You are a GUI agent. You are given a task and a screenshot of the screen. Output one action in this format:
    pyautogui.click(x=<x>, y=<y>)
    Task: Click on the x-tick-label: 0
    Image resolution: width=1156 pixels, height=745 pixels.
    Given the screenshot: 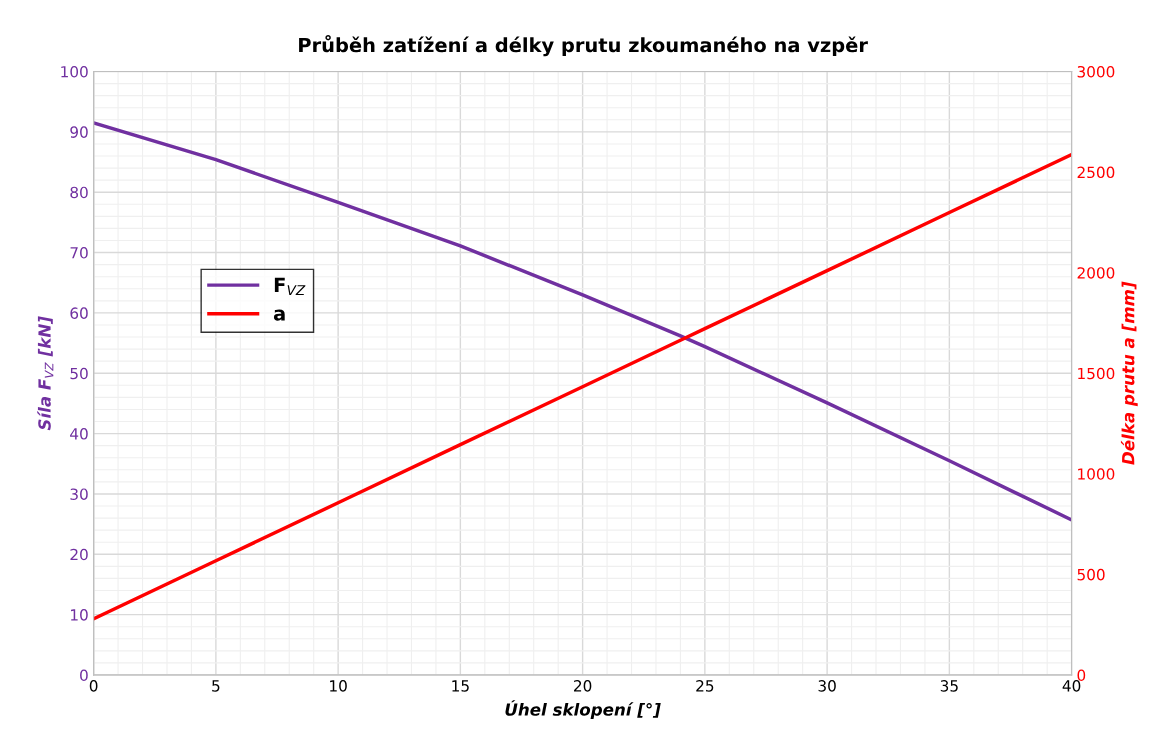 What is the action you would take?
    pyautogui.click(x=93, y=686)
    